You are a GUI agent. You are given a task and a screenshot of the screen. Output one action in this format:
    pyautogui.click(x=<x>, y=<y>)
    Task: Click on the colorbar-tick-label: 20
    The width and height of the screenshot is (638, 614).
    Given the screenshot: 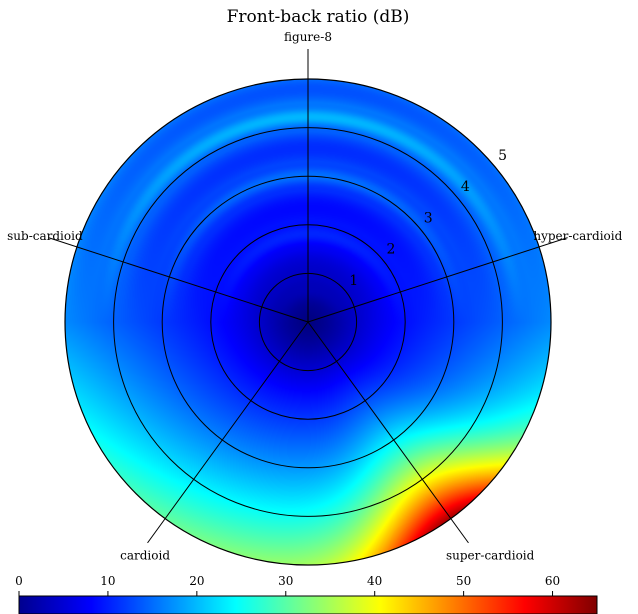 What is the action you would take?
    pyautogui.click(x=196, y=581)
    